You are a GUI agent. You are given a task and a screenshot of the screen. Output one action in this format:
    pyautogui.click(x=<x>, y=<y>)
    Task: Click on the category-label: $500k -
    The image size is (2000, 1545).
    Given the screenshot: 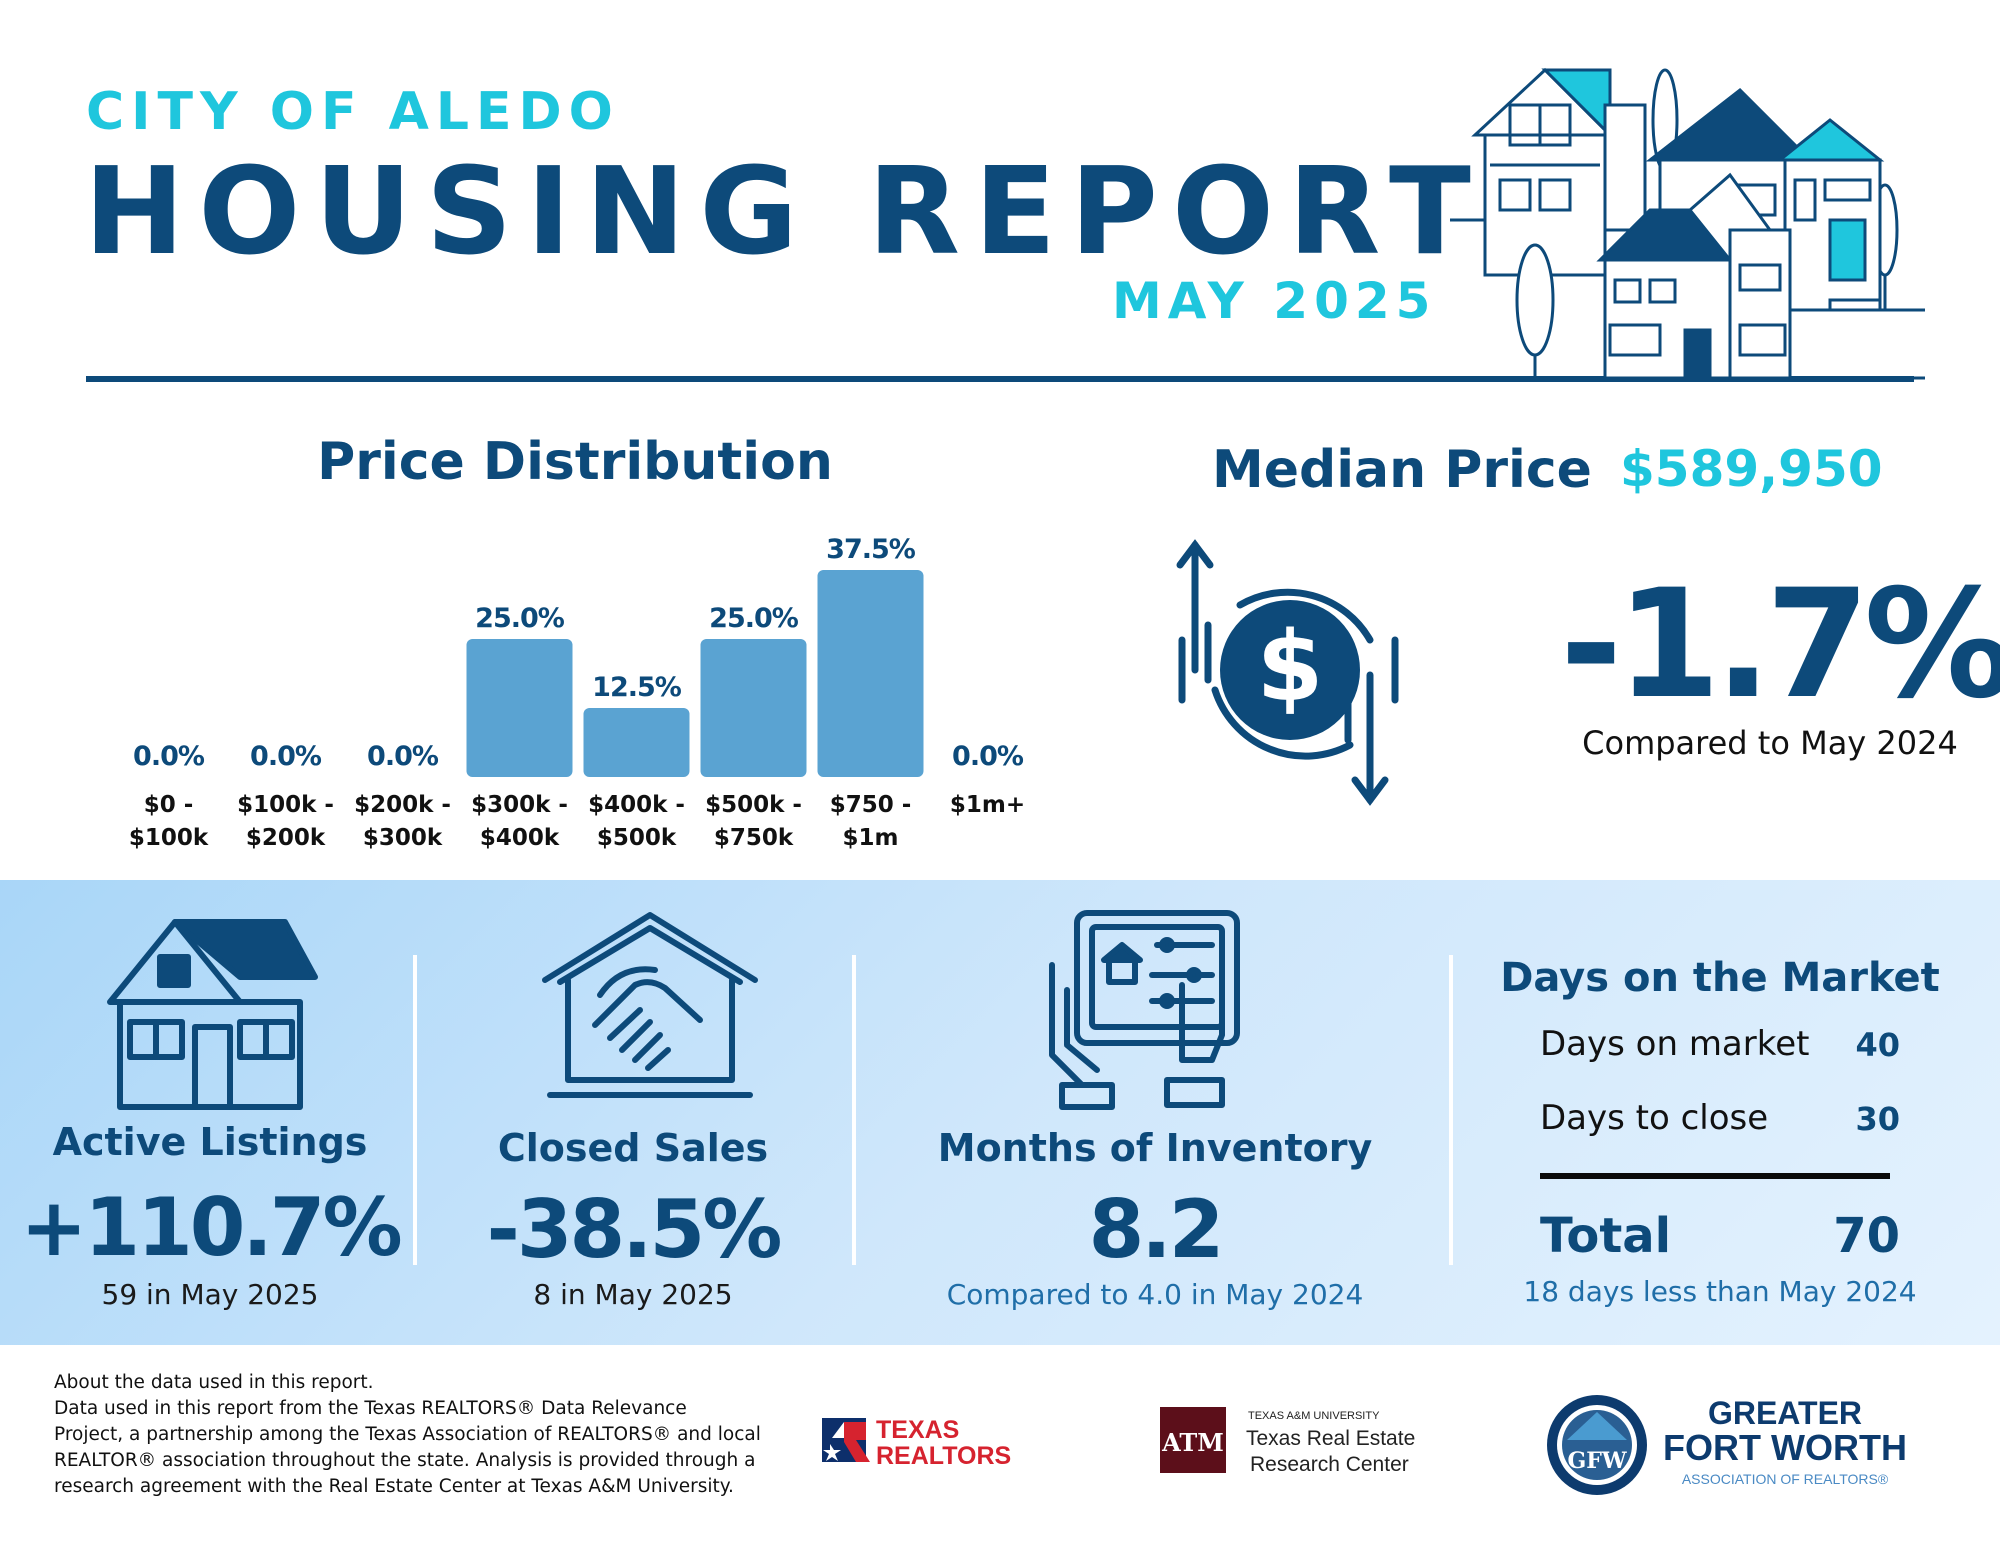 What is the action you would take?
    pyautogui.click(x=753, y=805)
    